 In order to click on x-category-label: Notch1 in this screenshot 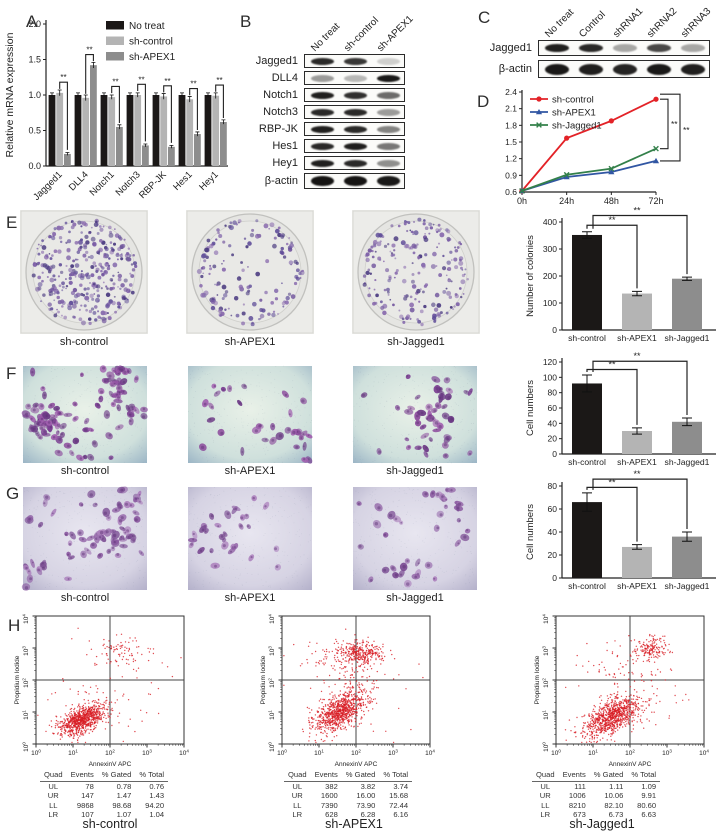, I will do `click(102, 183)`.